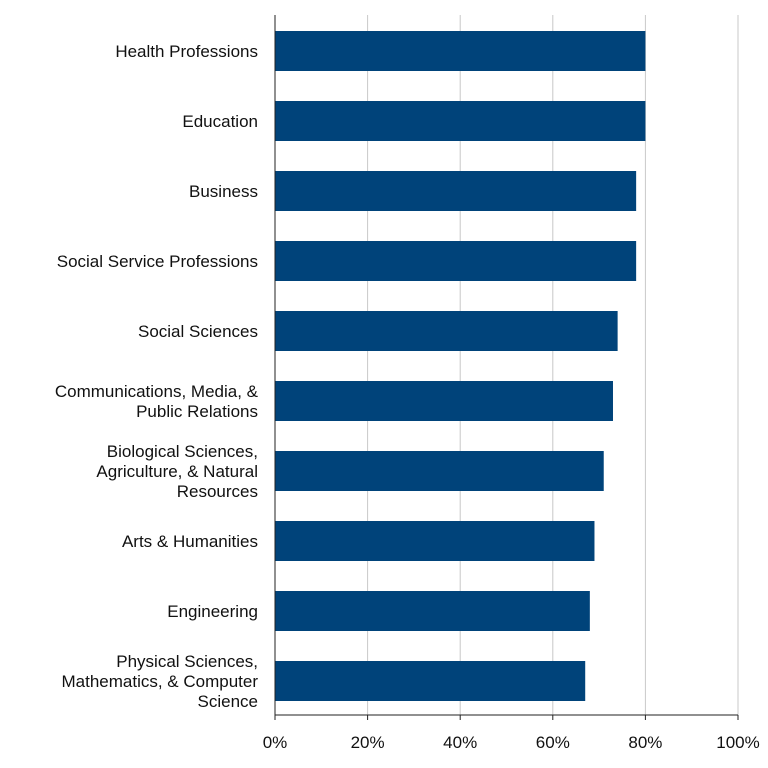 The height and width of the screenshot is (768, 768). Describe the element at coordinates (553, 742) in the screenshot. I see `x-tick-label-60: 60%` at that location.